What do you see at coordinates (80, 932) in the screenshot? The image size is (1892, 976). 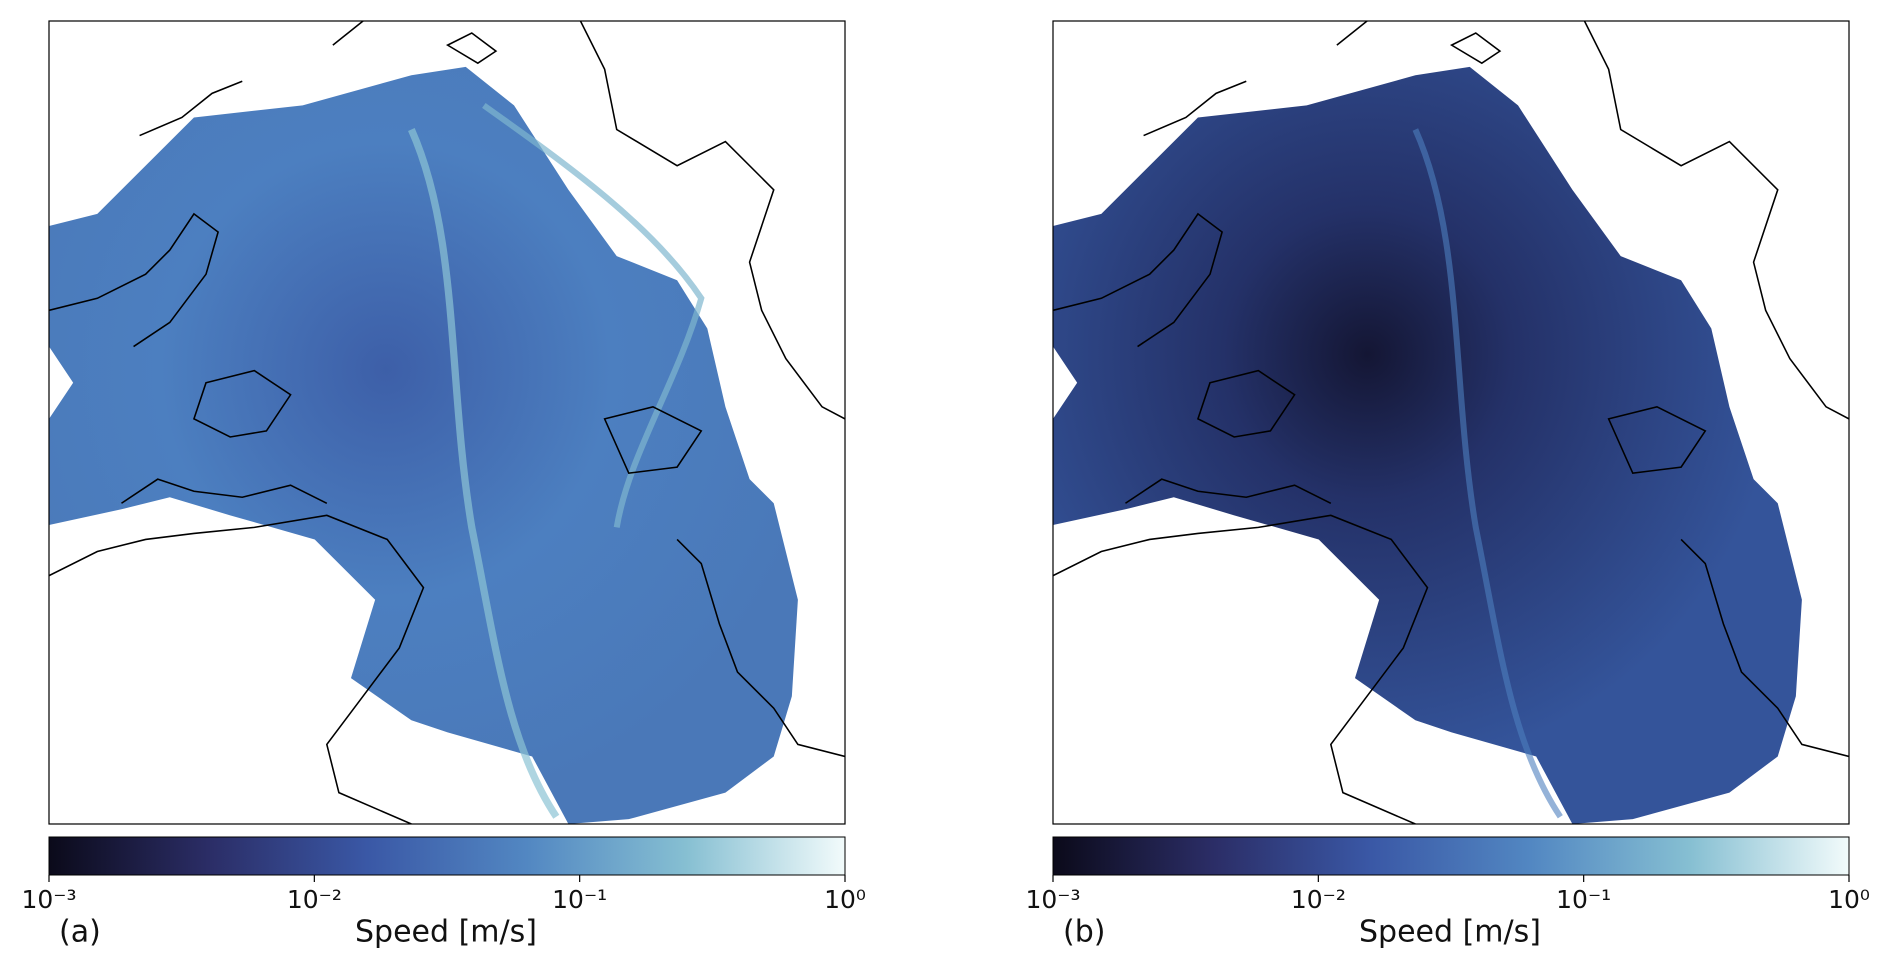 I see `panel-label: (a)` at bounding box center [80, 932].